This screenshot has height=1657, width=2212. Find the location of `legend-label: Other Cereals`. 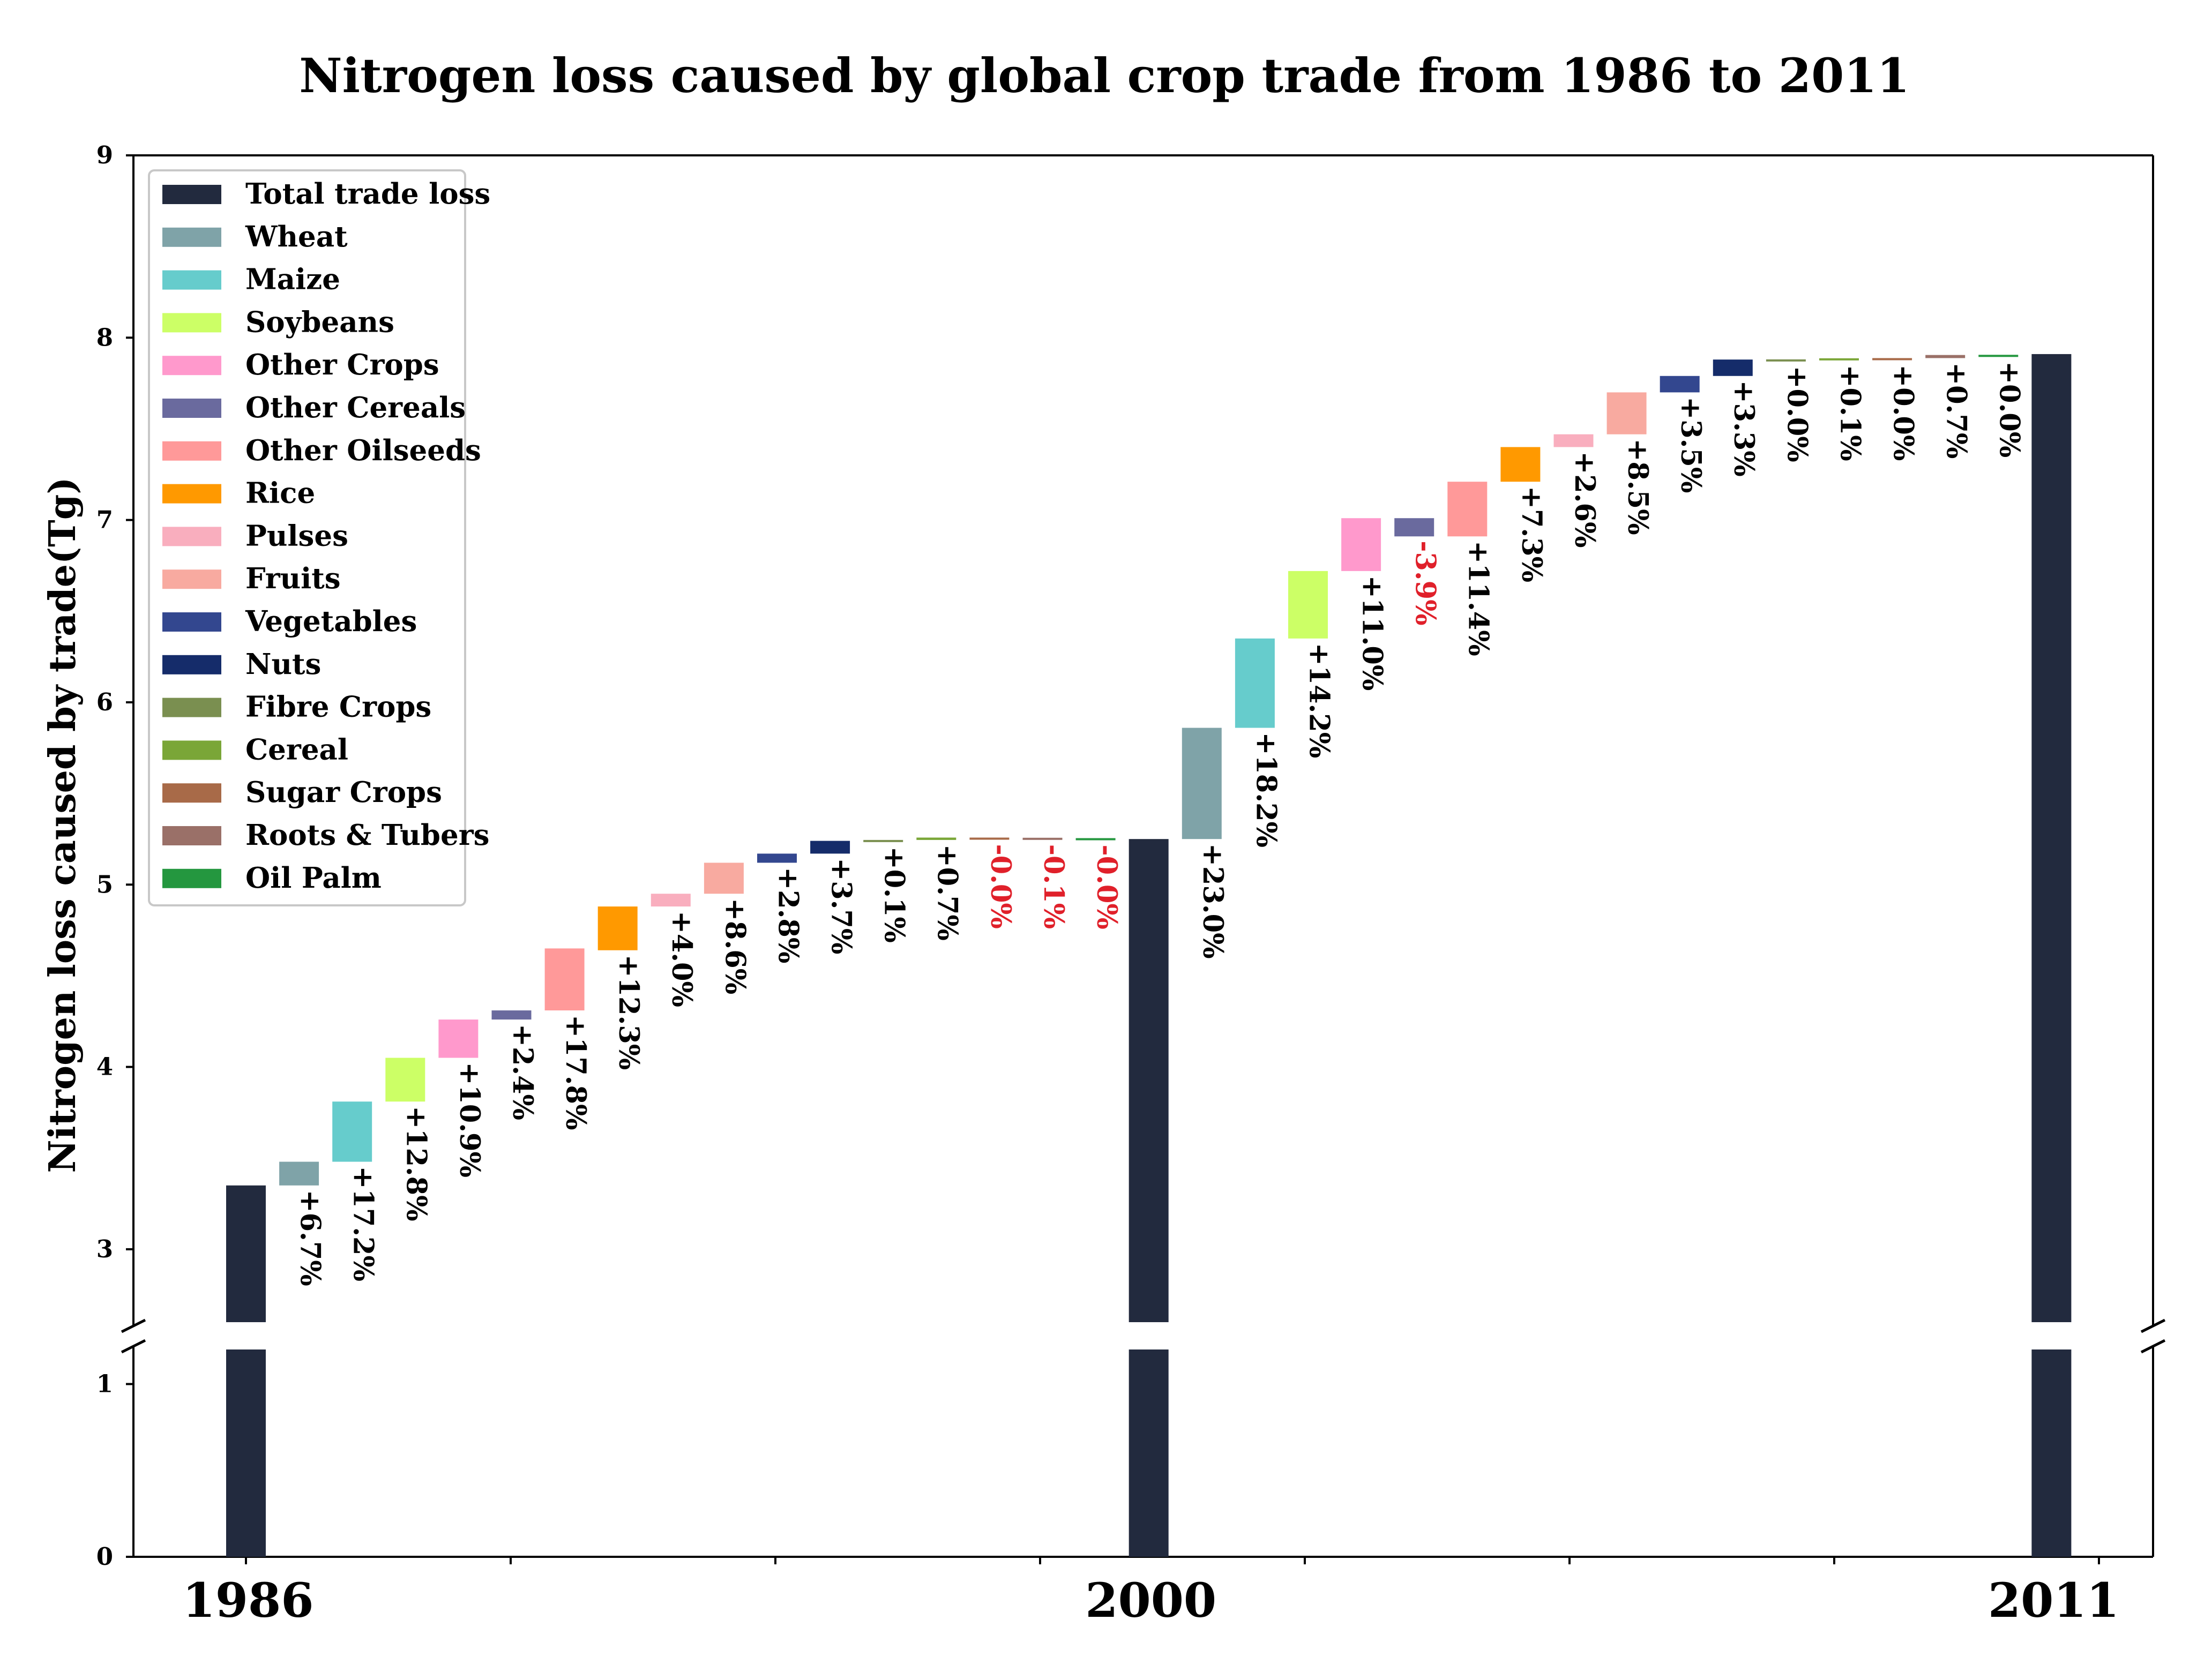

legend-label: Other Cereals is located at coordinates (355, 407).